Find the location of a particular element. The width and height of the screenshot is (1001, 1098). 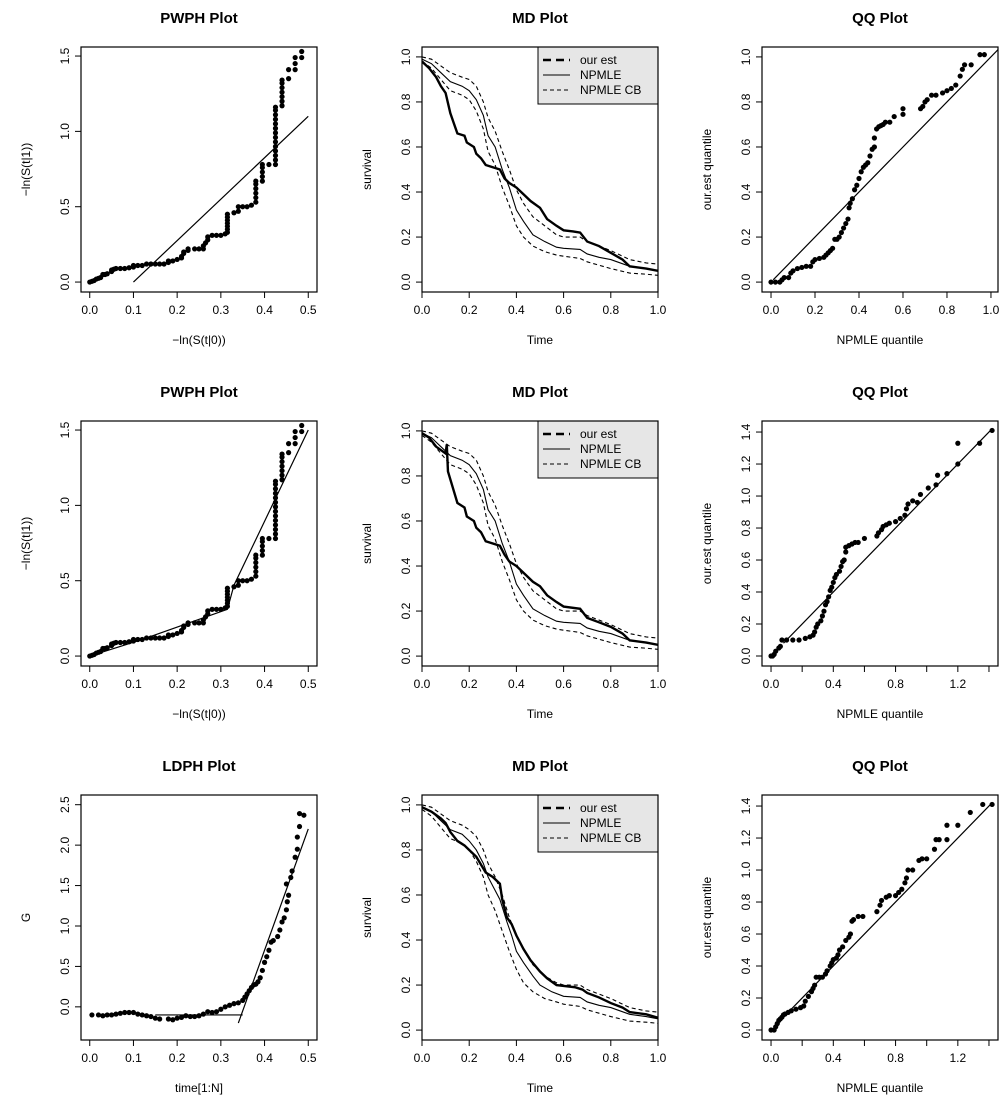

reference-line is located at coordinates (885, 165).